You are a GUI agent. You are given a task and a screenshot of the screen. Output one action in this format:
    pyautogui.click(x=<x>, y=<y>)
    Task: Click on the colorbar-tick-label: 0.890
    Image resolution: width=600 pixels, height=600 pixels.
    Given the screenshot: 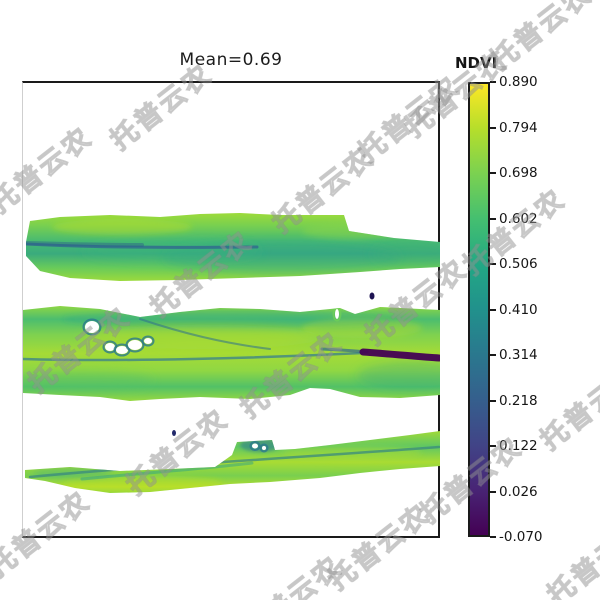 What is the action you would take?
    pyautogui.click(x=518, y=82)
    